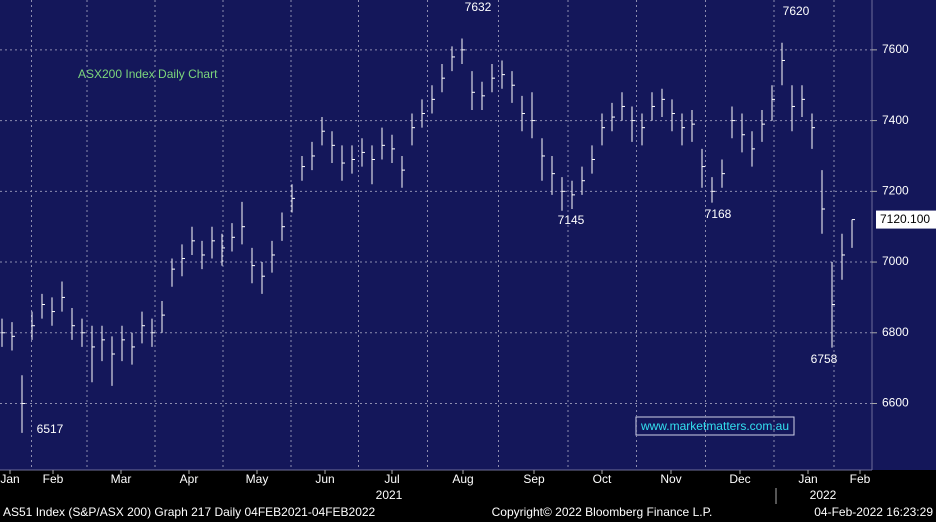 This screenshot has height=522, width=936. Describe the element at coordinates (478, 7) in the screenshot. I see `annotation: 7632` at that location.